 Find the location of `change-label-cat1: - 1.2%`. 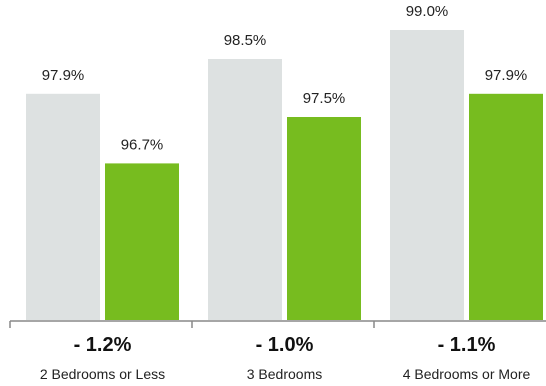

change-label-cat1: - 1.2% is located at coordinates (103, 345).